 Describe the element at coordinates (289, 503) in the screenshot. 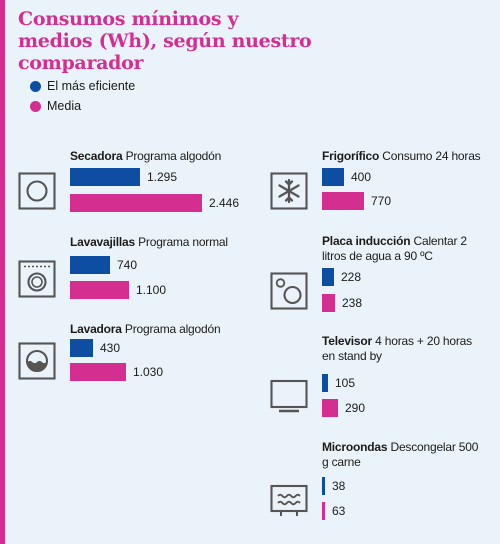

I see `microwave-icon` at that location.